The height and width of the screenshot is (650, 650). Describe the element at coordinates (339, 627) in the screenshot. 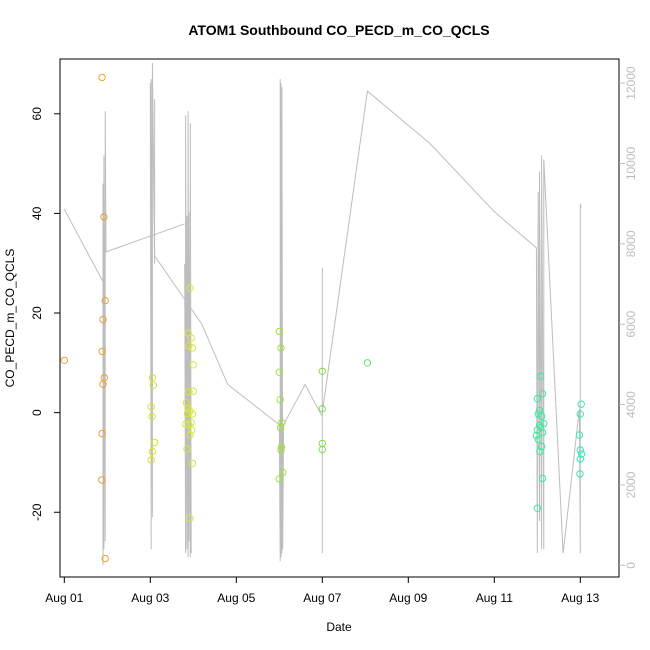

I see `x-axis-label: Date` at that location.